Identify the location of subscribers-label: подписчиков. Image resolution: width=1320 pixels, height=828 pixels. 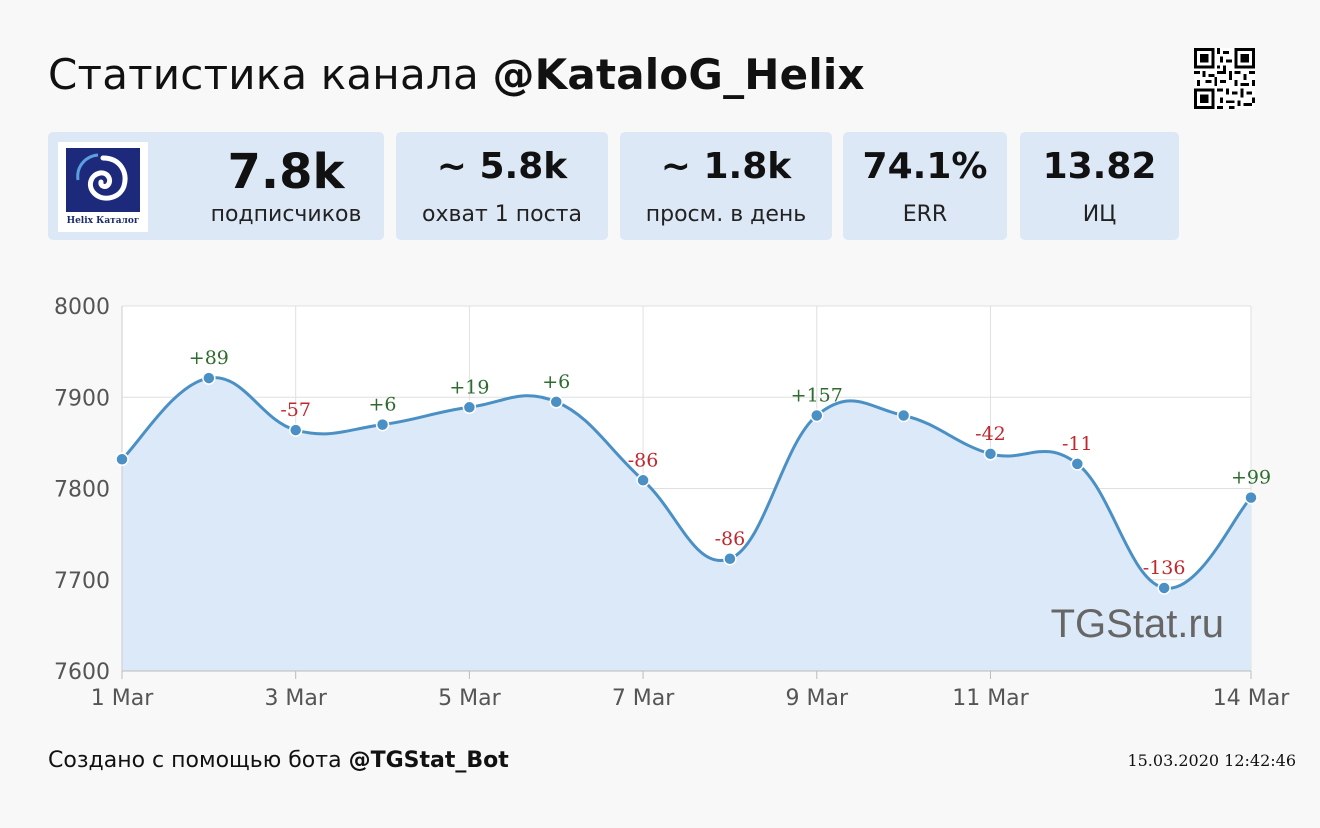
(286, 214).